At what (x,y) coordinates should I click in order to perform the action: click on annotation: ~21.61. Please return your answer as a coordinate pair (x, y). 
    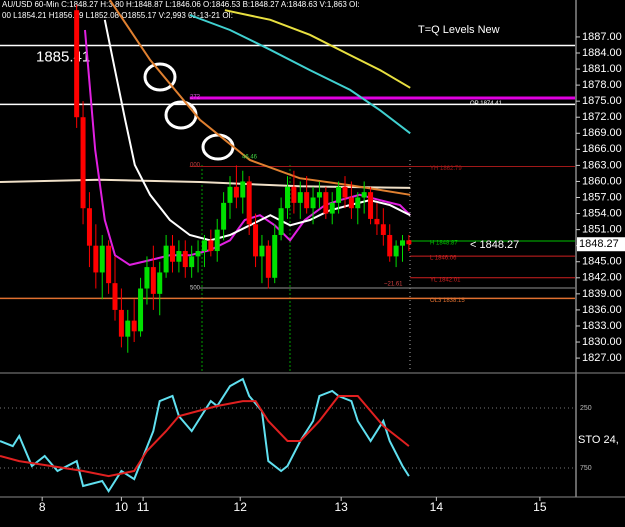
    Looking at the image, I should click on (393, 285).